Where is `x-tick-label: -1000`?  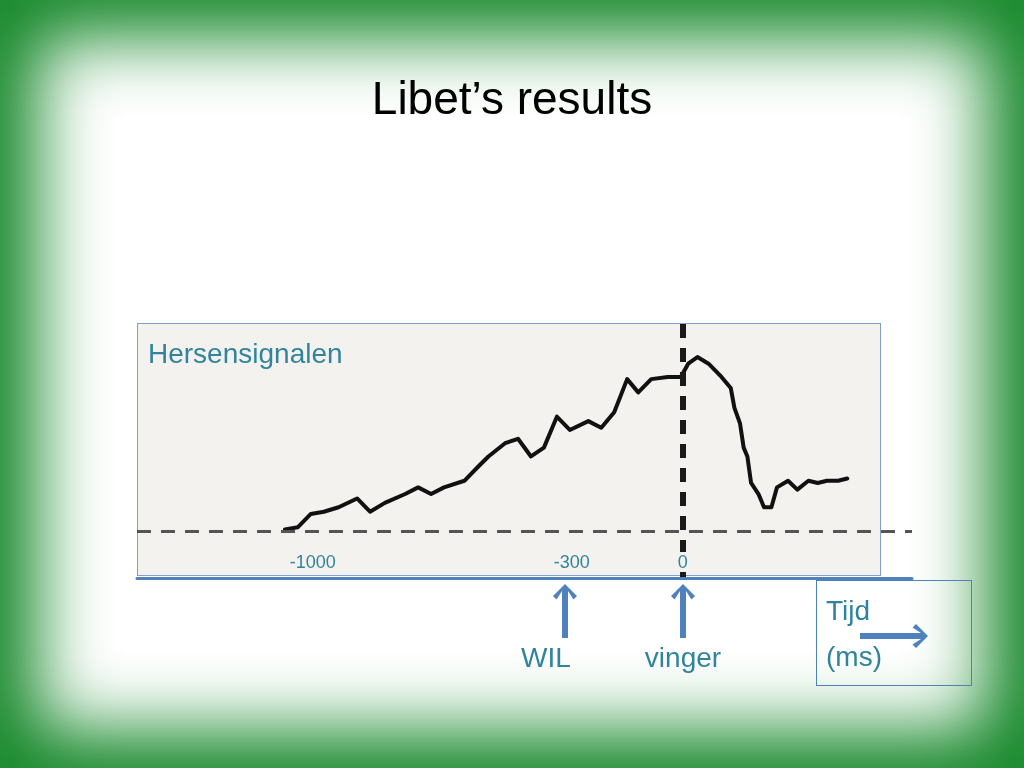 x-tick-label: -1000 is located at coordinates (312, 562).